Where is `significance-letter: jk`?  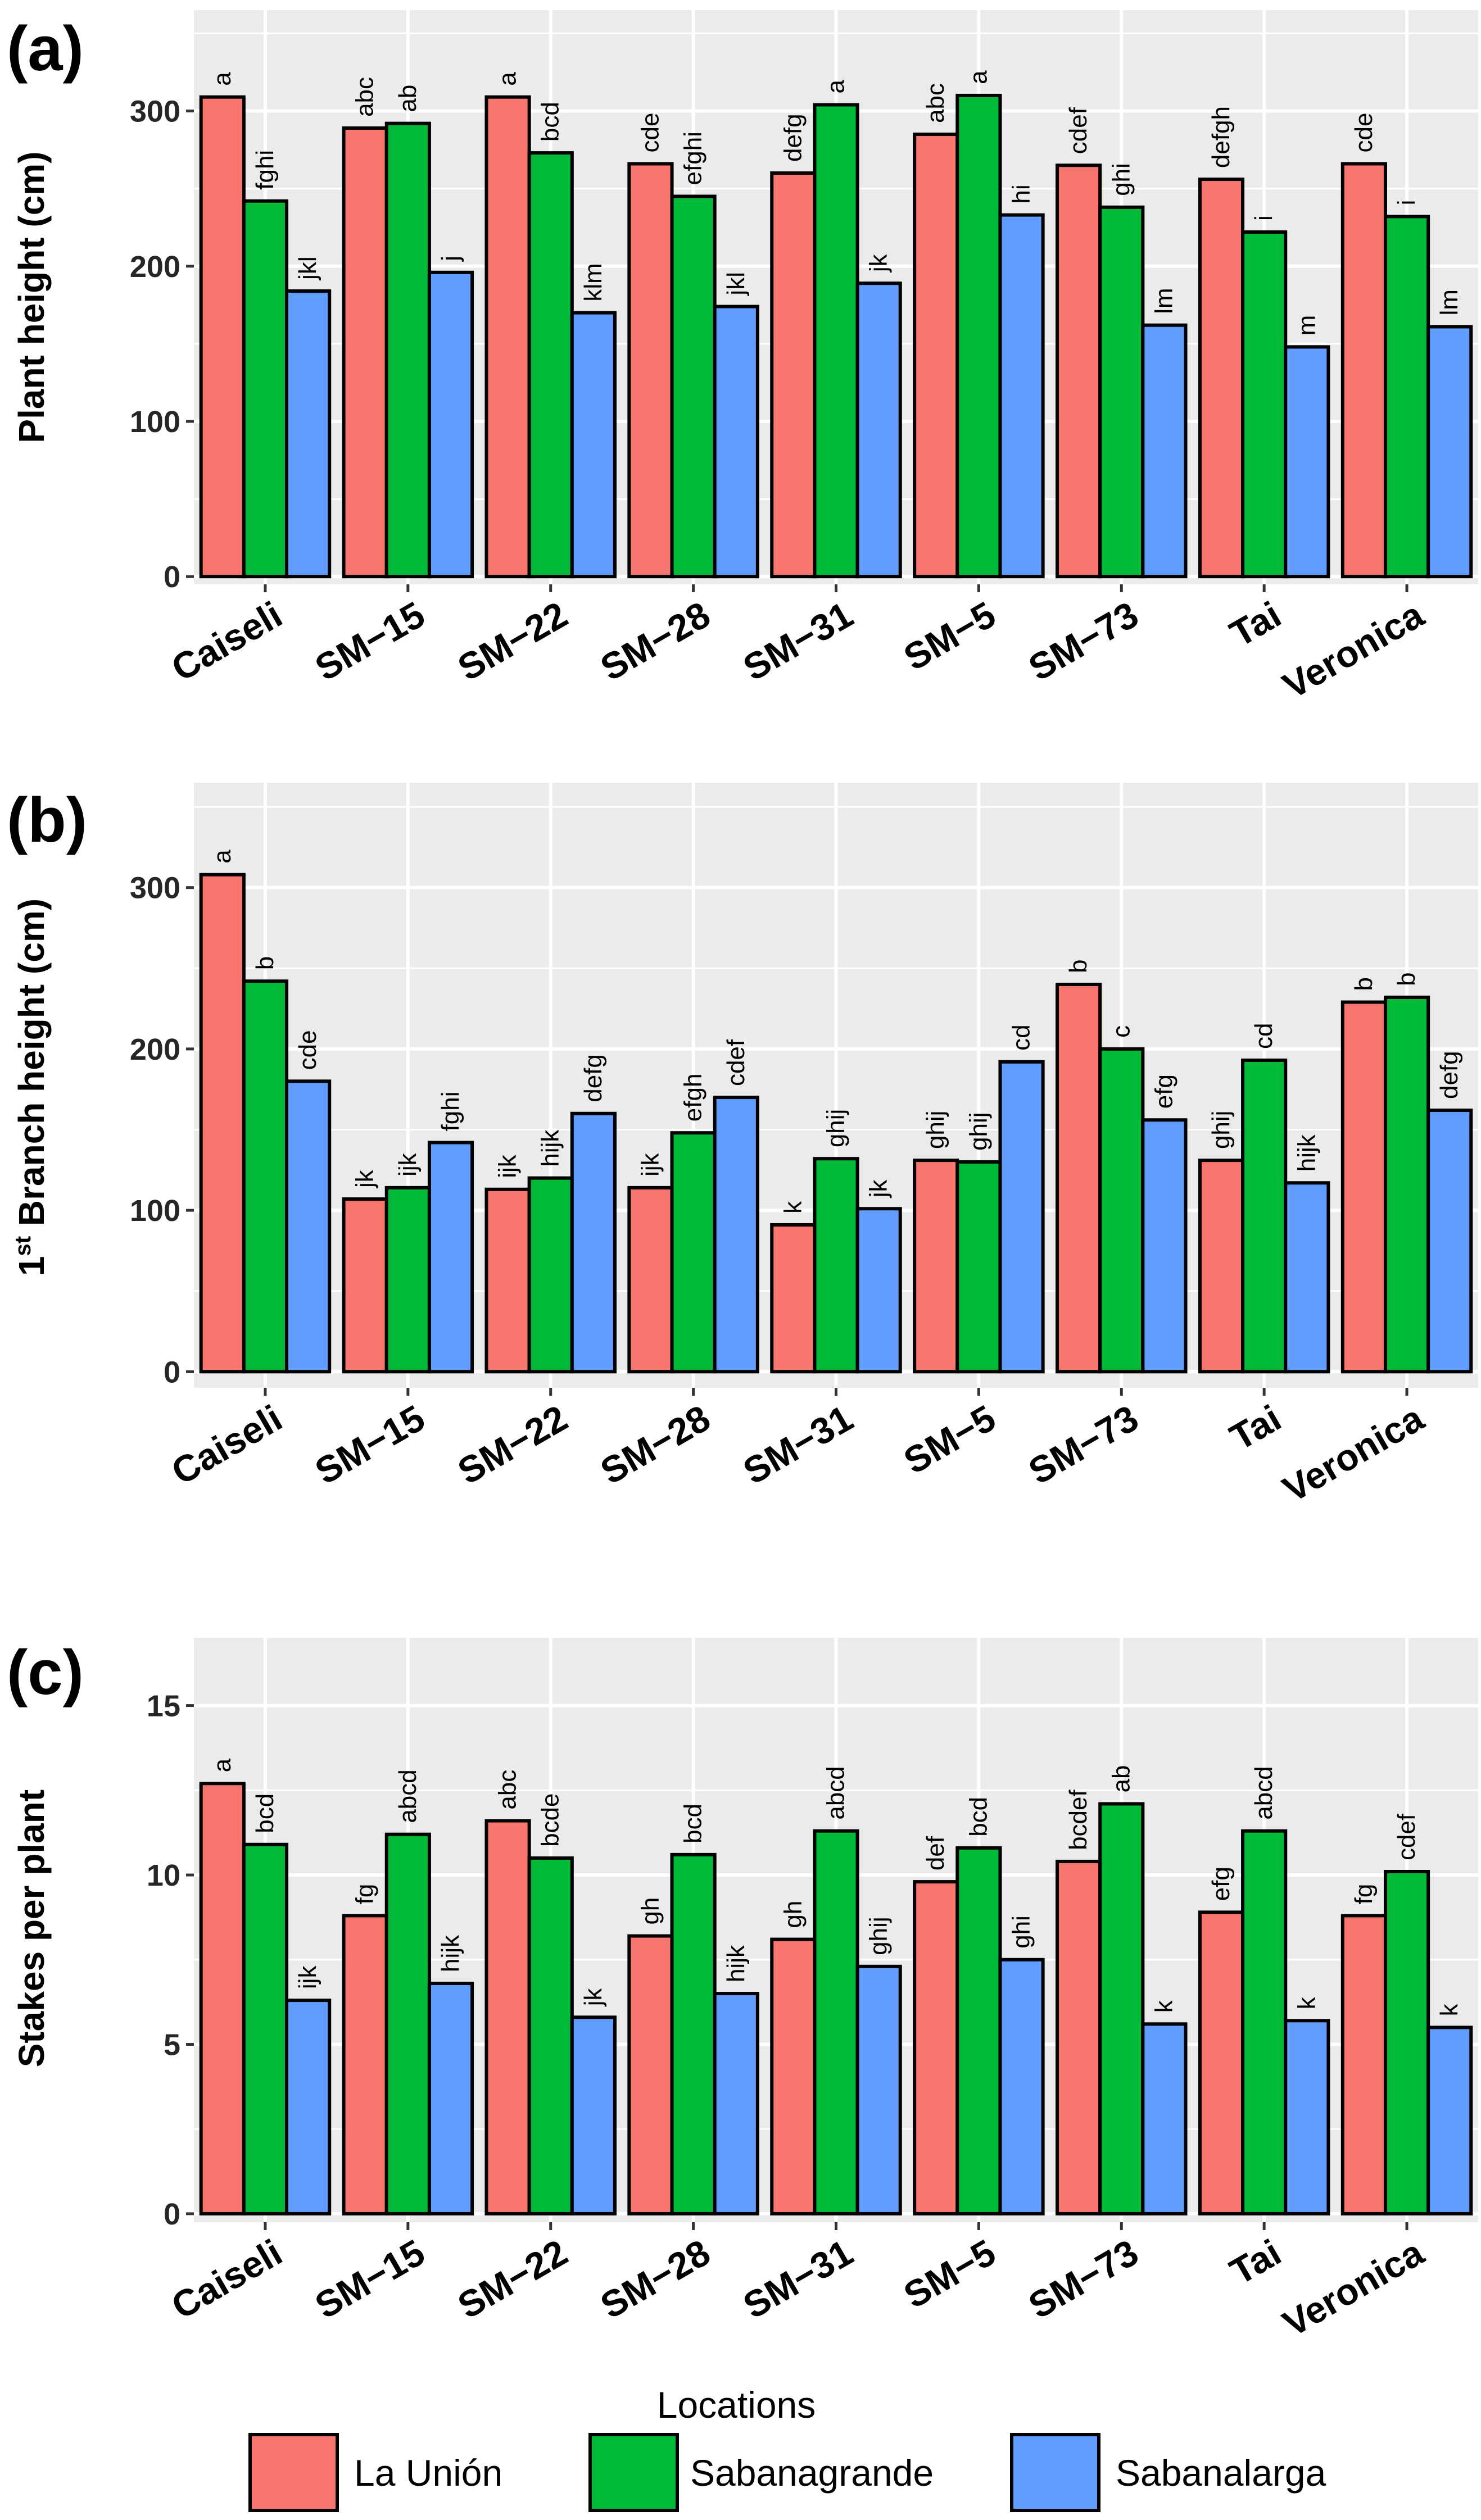
significance-letter: jk is located at coordinates (593, 1997).